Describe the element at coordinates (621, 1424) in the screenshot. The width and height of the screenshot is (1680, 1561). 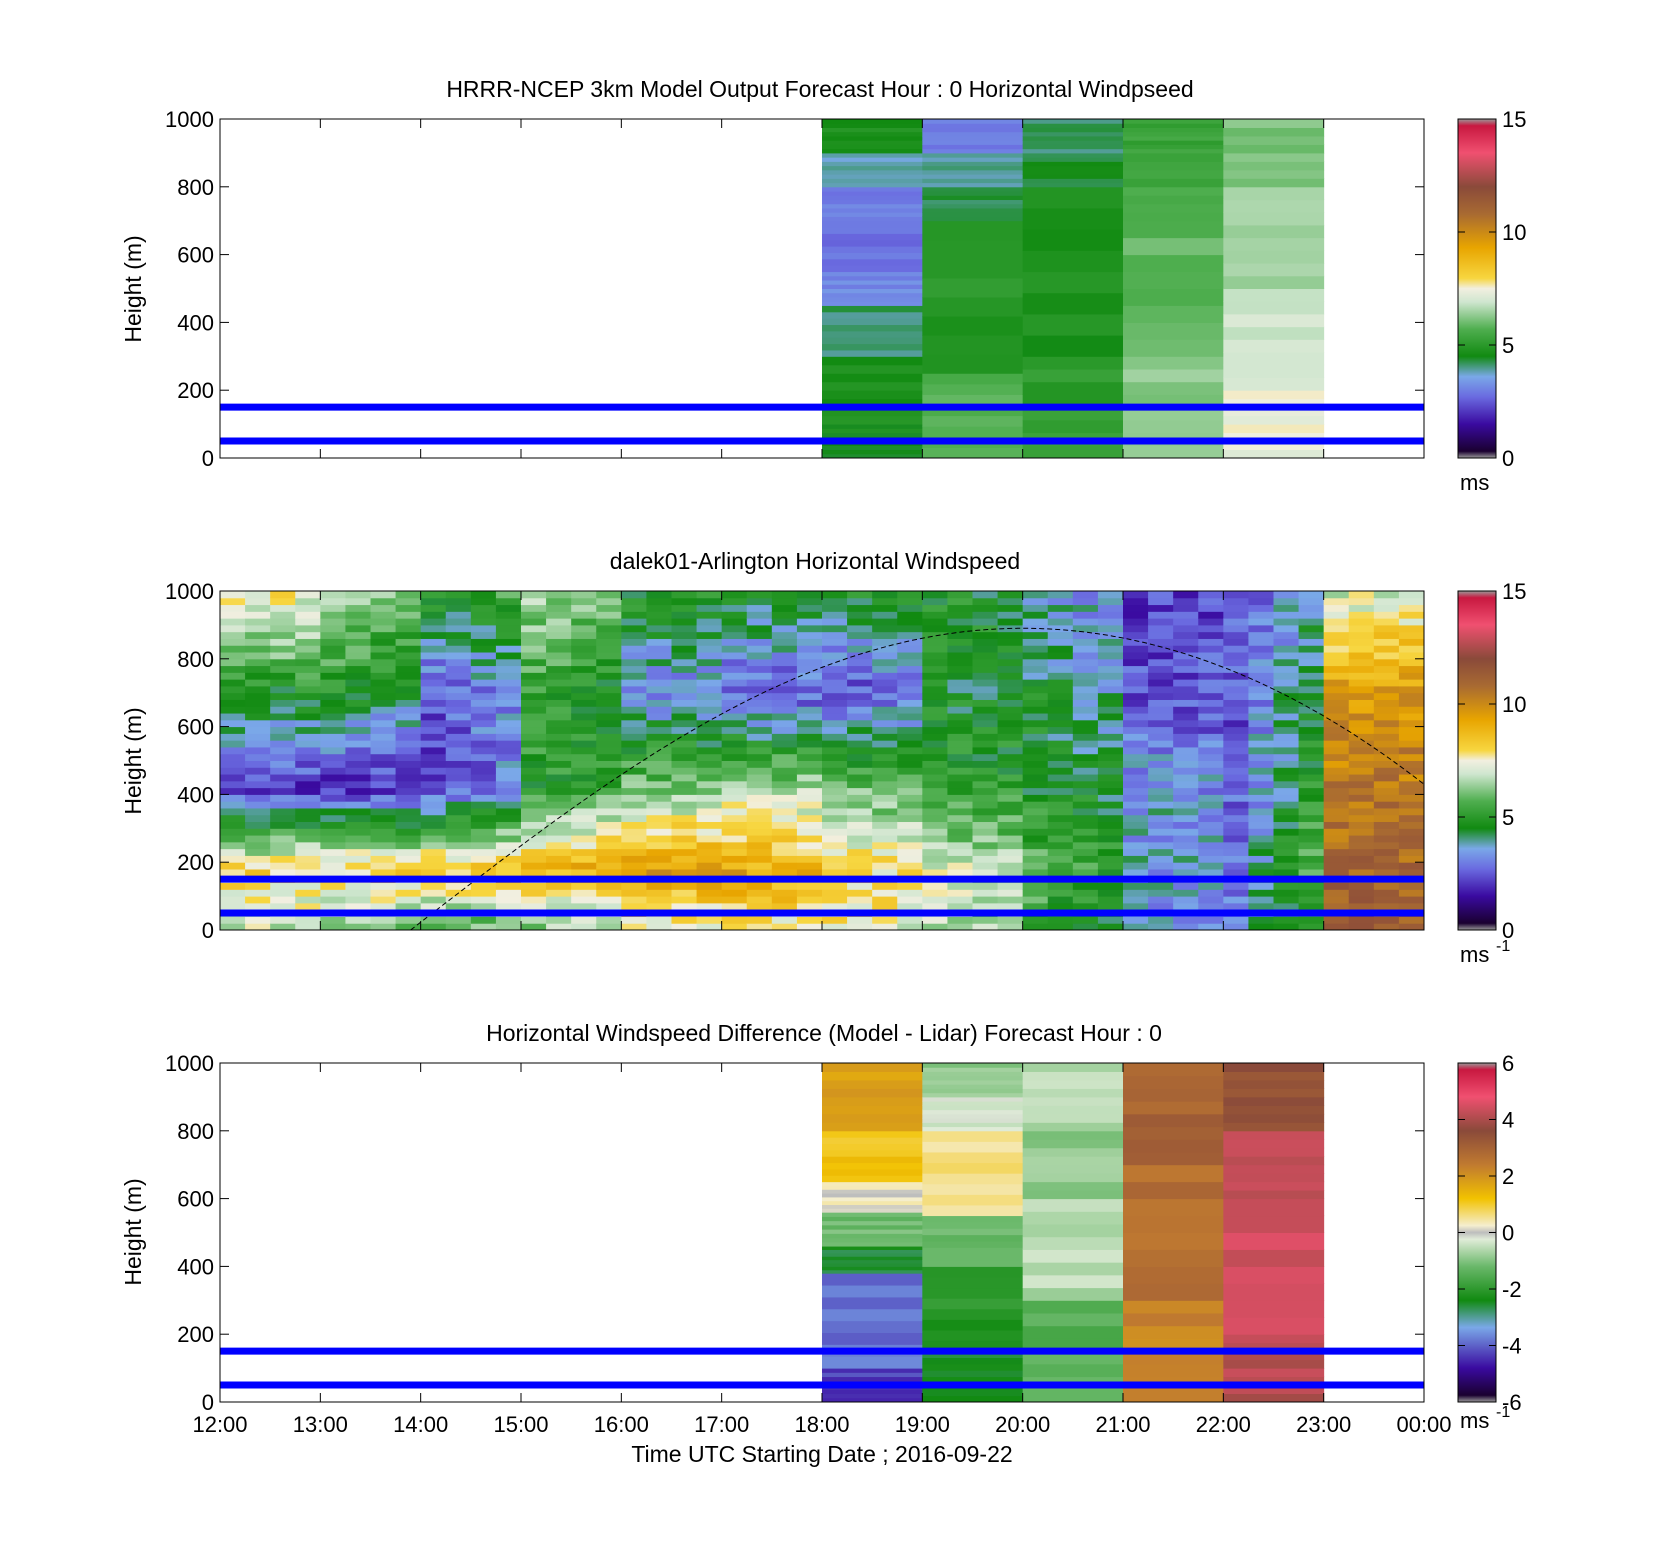
I see `x-tick-label: 16:00` at that location.